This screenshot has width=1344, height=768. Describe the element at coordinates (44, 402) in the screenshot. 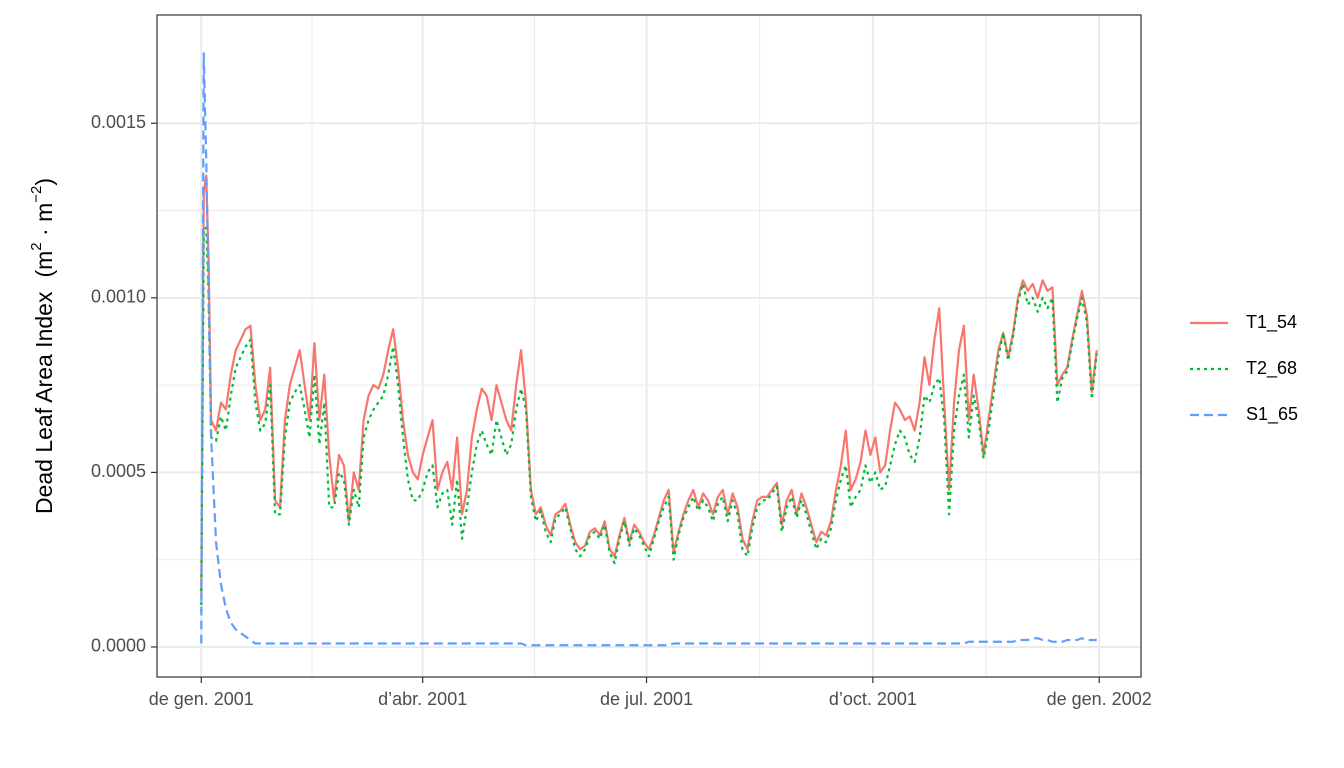

I see `y-axis-title-text: Dead Leaf Area Index` at that location.